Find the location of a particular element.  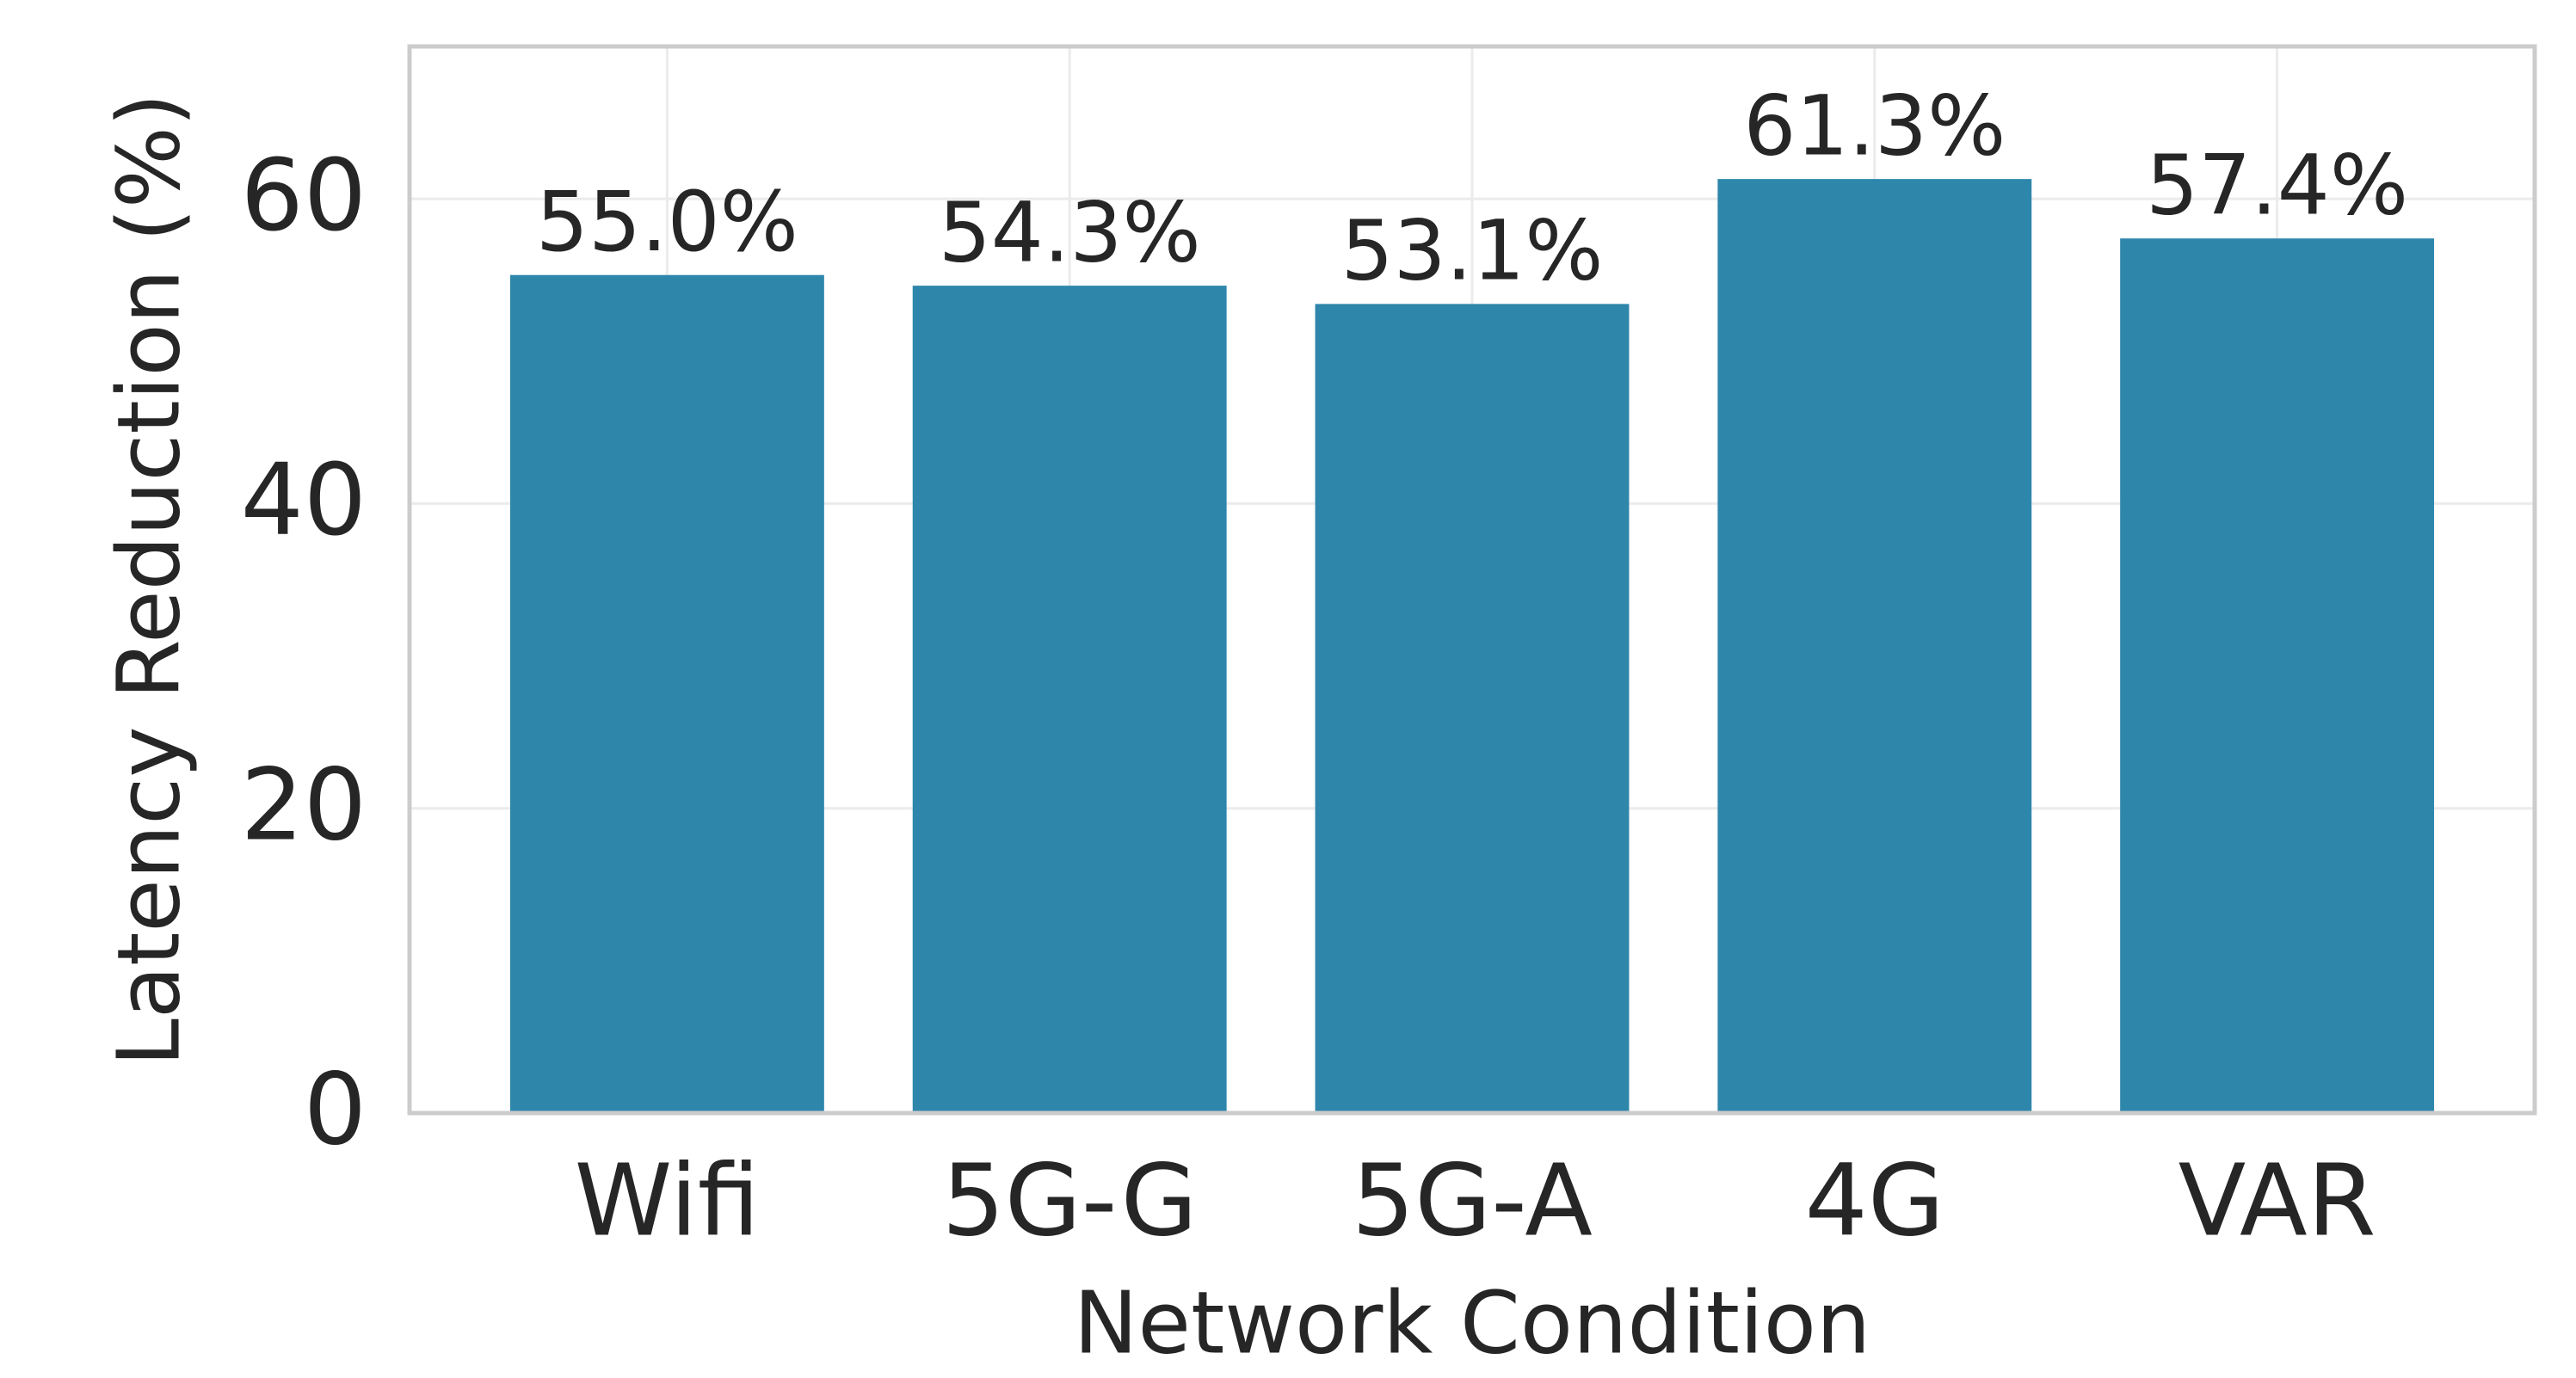

x-tick-label: 4G is located at coordinates (1875, 1201).